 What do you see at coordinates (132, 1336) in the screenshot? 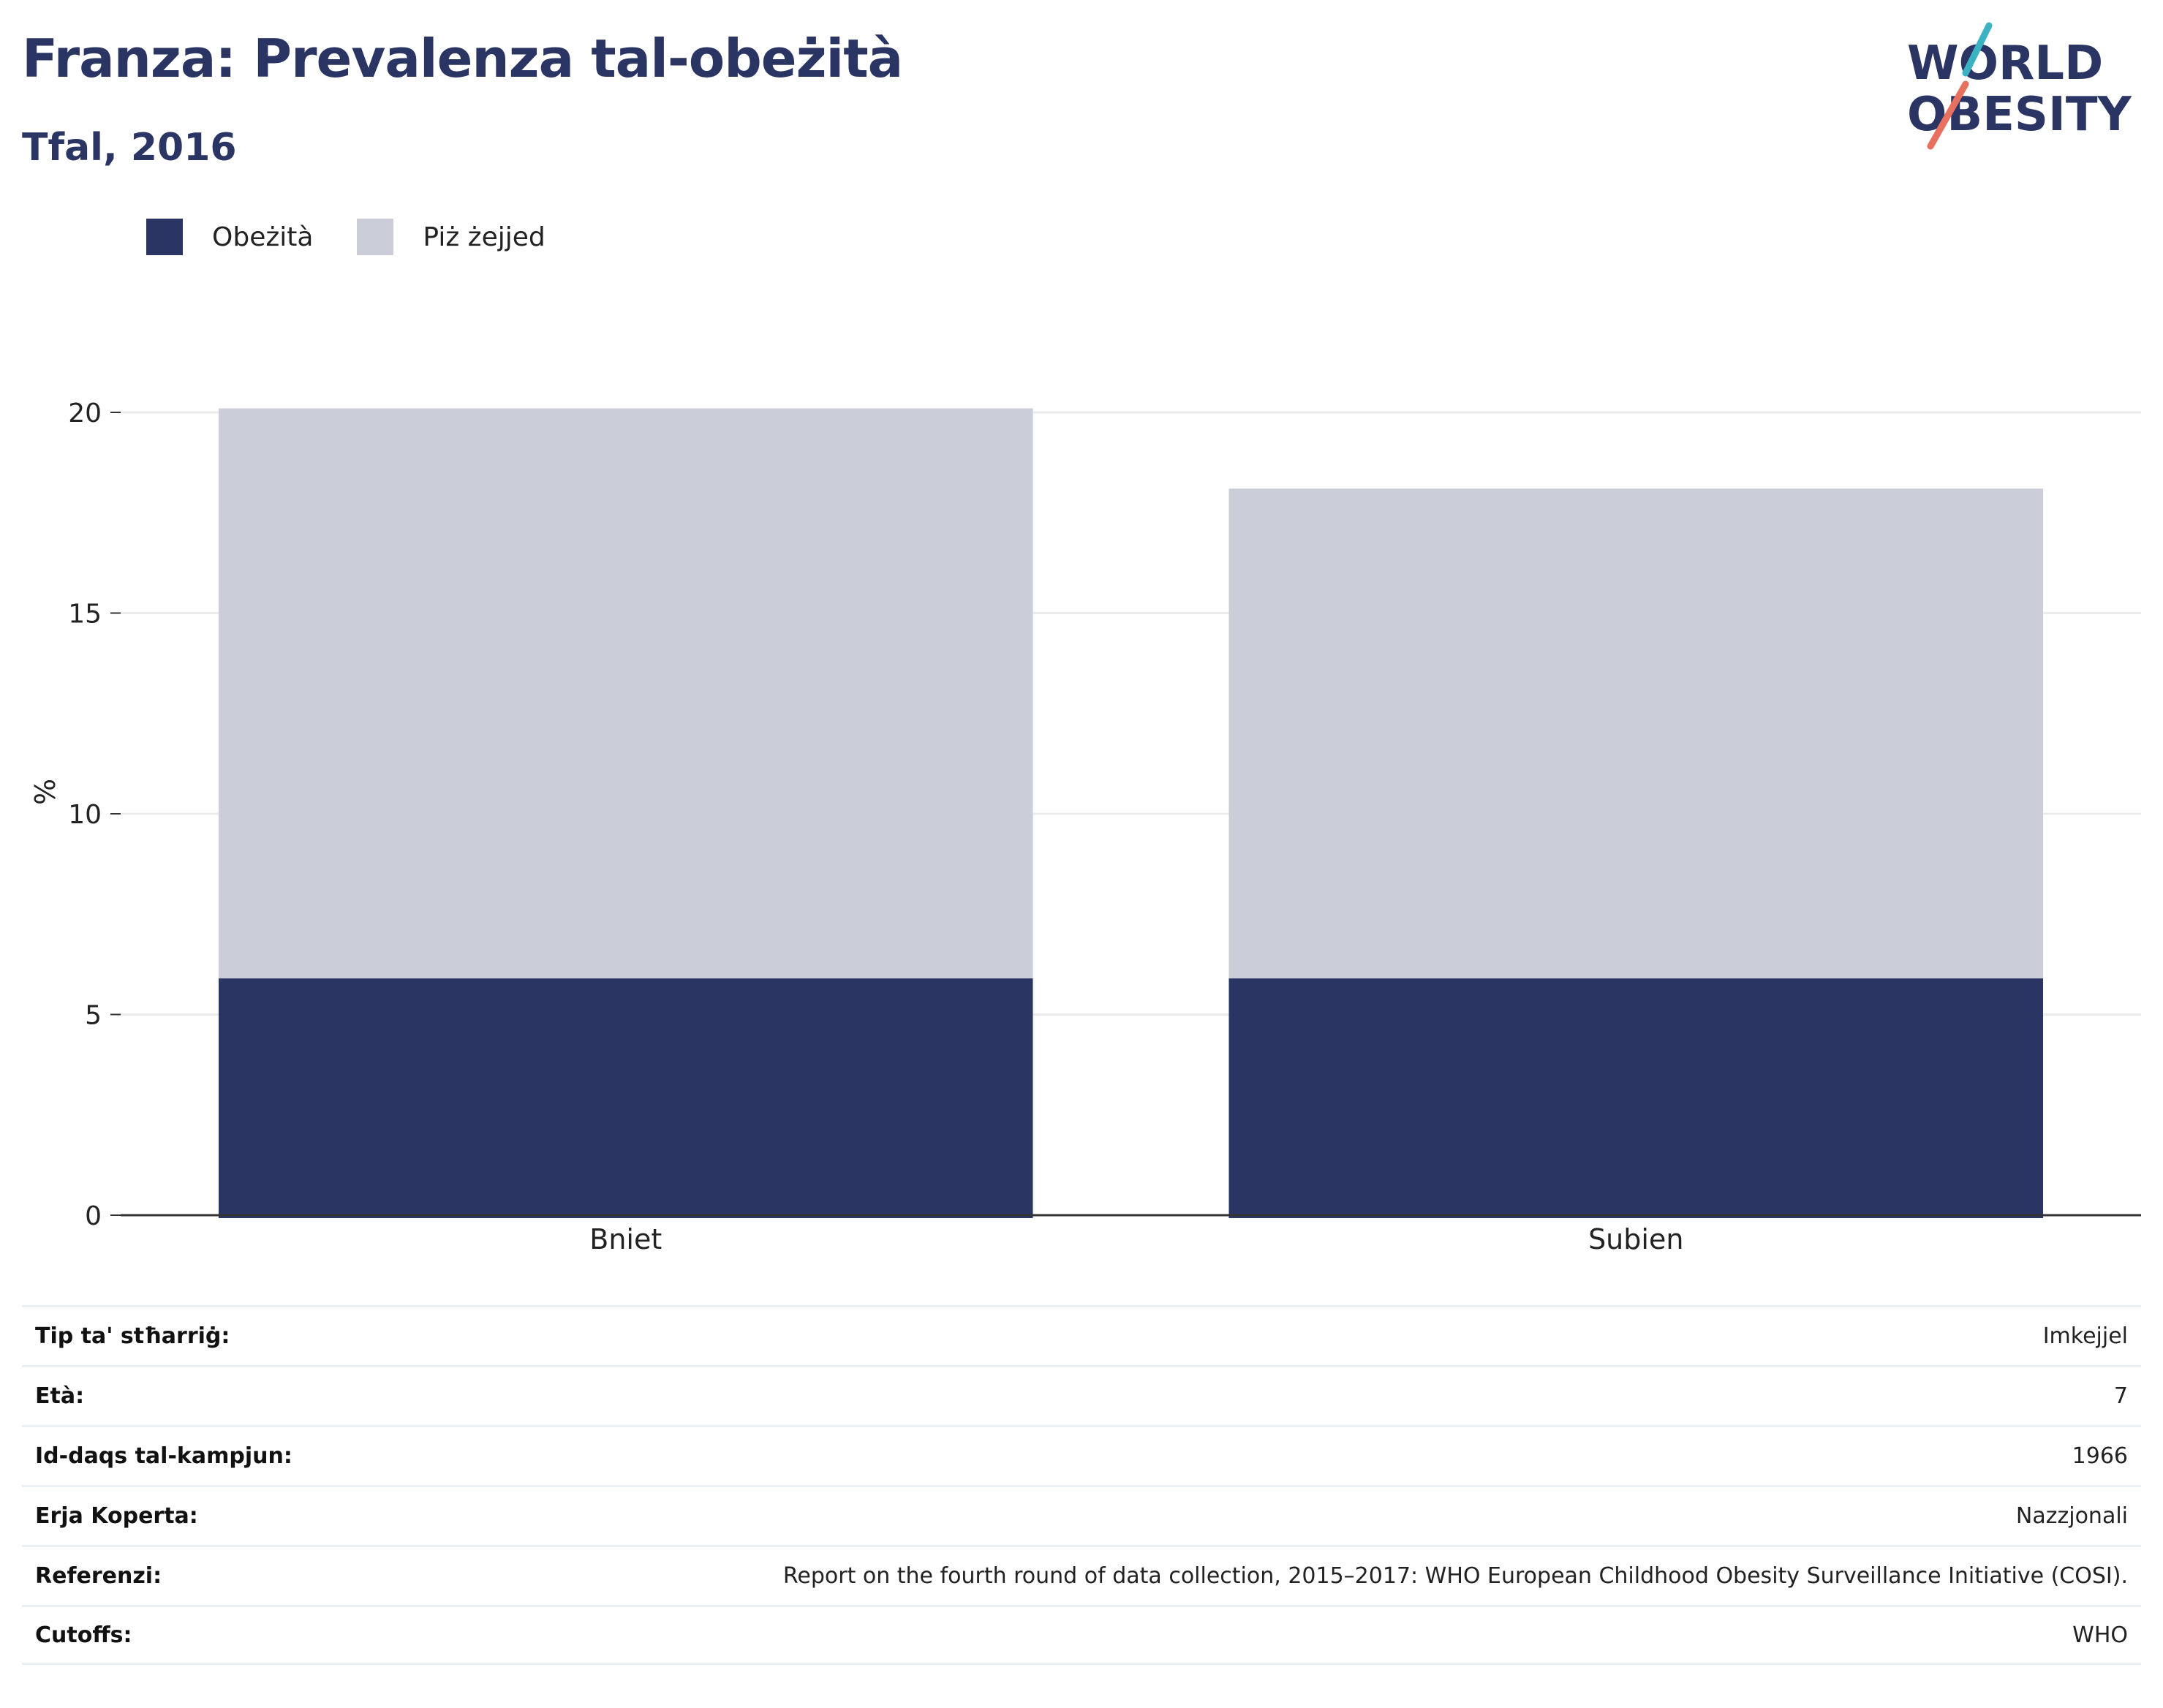
I see `info-label: Tip ta' stħarriġ:` at bounding box center [132, 1336].